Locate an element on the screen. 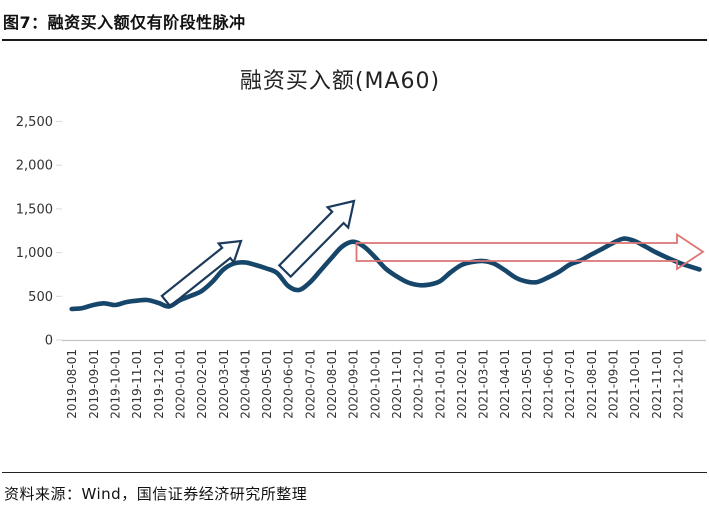 The height and width of the screenshot is (516, 709). figure-title: 图7：融资买入额仅有阶段性脉冲 is located at coordinates (124, 22).